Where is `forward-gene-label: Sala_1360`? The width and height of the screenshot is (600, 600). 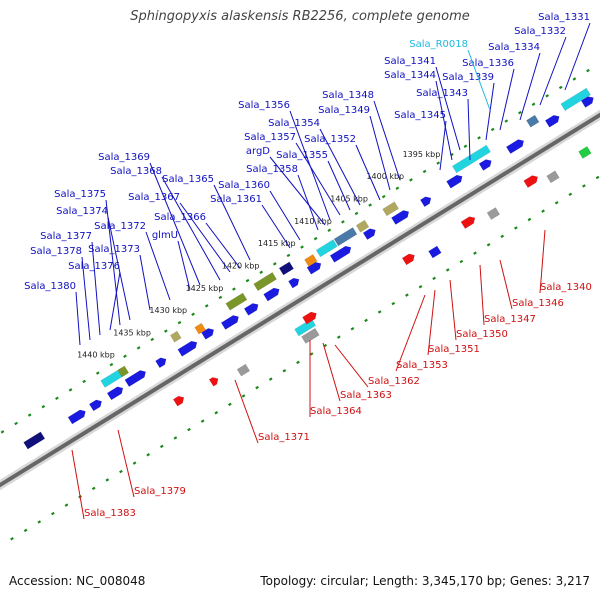
forward-gene-label: Sala_1360 is located at coordinates (244, 185).